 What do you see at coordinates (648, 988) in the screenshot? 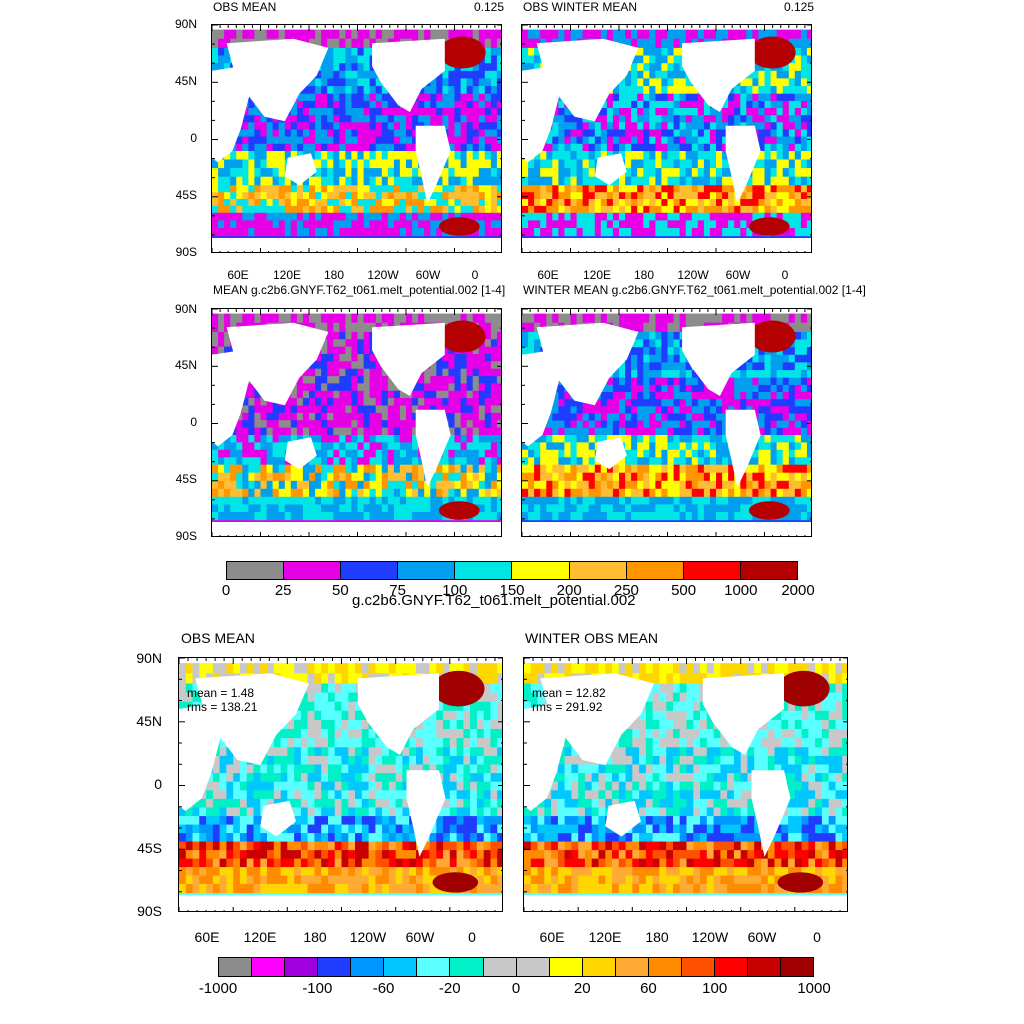
I see `colorbar-label: 60` at bounding box center [648, 988].